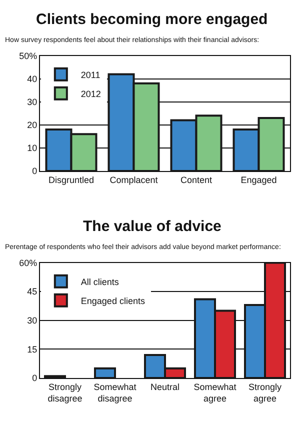 Image resolution: width=303 pixels, height=424 pixels. Describe the element at coordinates (28, 55) in the screenshot. I see `y-tick-label: 50%` at that location.